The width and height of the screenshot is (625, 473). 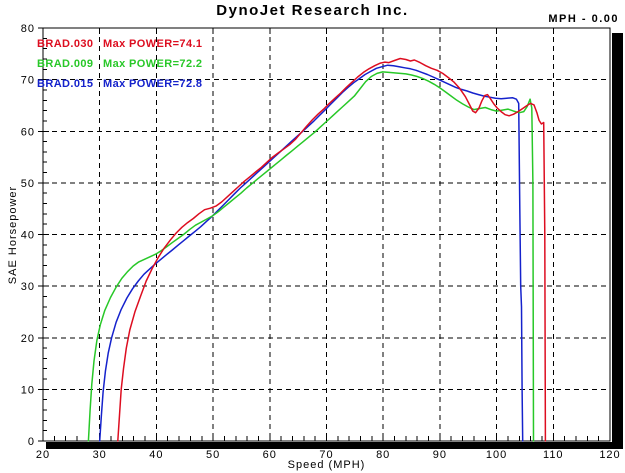 I want to click on x-tick-label: 60, so click(x=270, y=455).